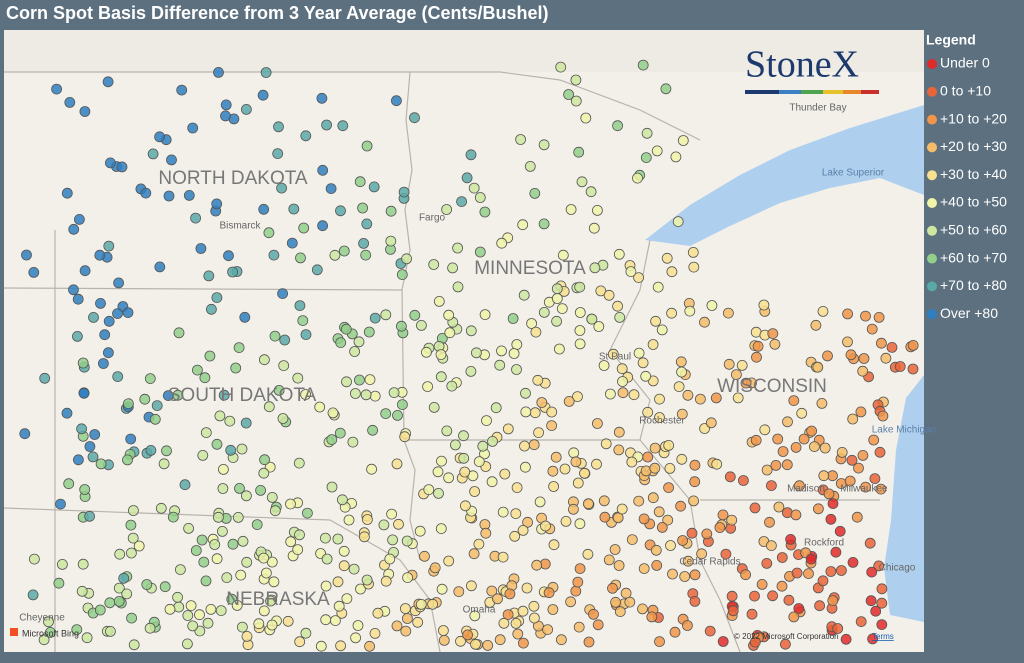 This screenshot has height=663, width=1024. What do you see at coordinates (973, 257) in the screenshot?
I see `legend-label: +60 to +70` at bounding box center [973, 257].